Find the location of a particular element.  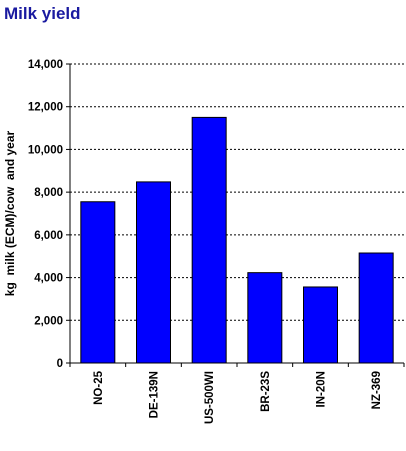

y-axis-title: kg milk (ECM)/cow and year is located at coordinates (10, 213).